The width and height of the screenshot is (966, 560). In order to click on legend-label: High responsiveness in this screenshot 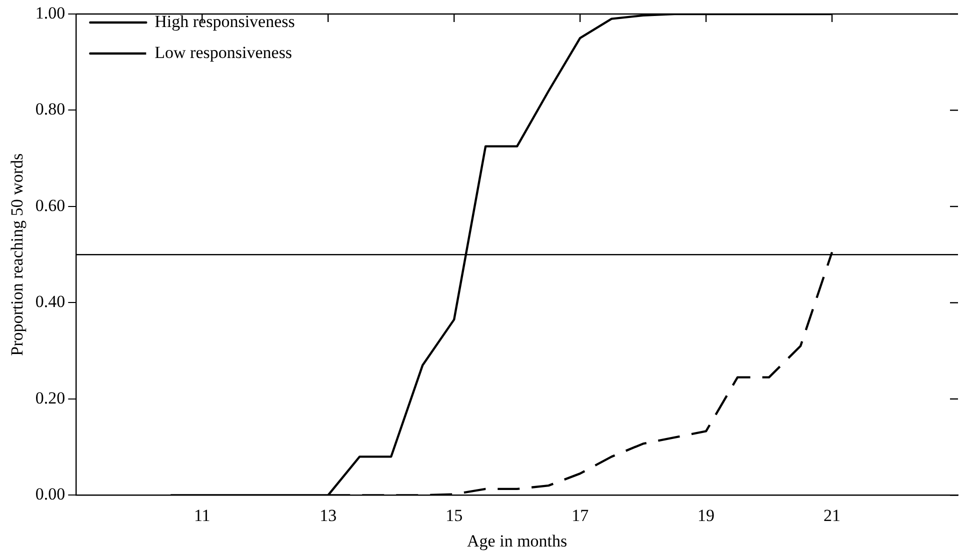, I will do `click(224, 21)`.